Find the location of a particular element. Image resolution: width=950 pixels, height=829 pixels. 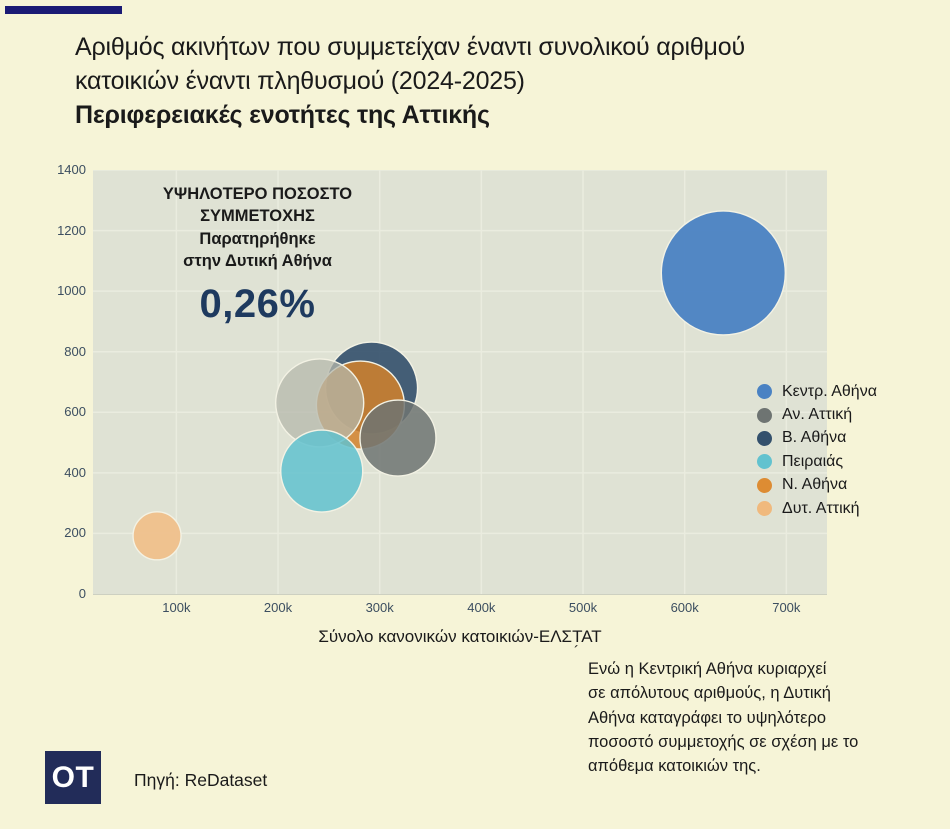

y-tick-label: 800 is located at coordinates (75, 351).